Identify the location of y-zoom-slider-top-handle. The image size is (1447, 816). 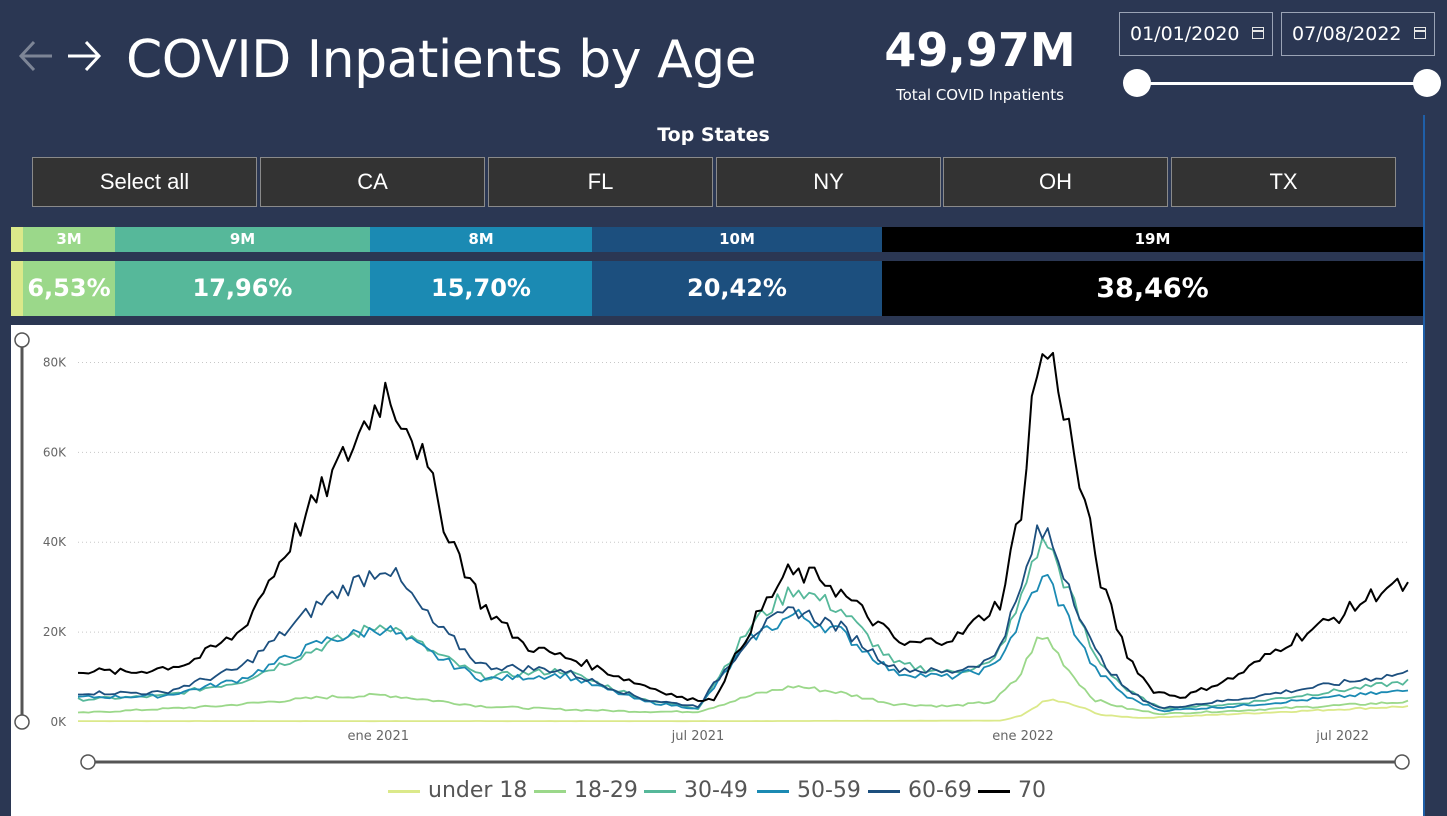
(22, 340).